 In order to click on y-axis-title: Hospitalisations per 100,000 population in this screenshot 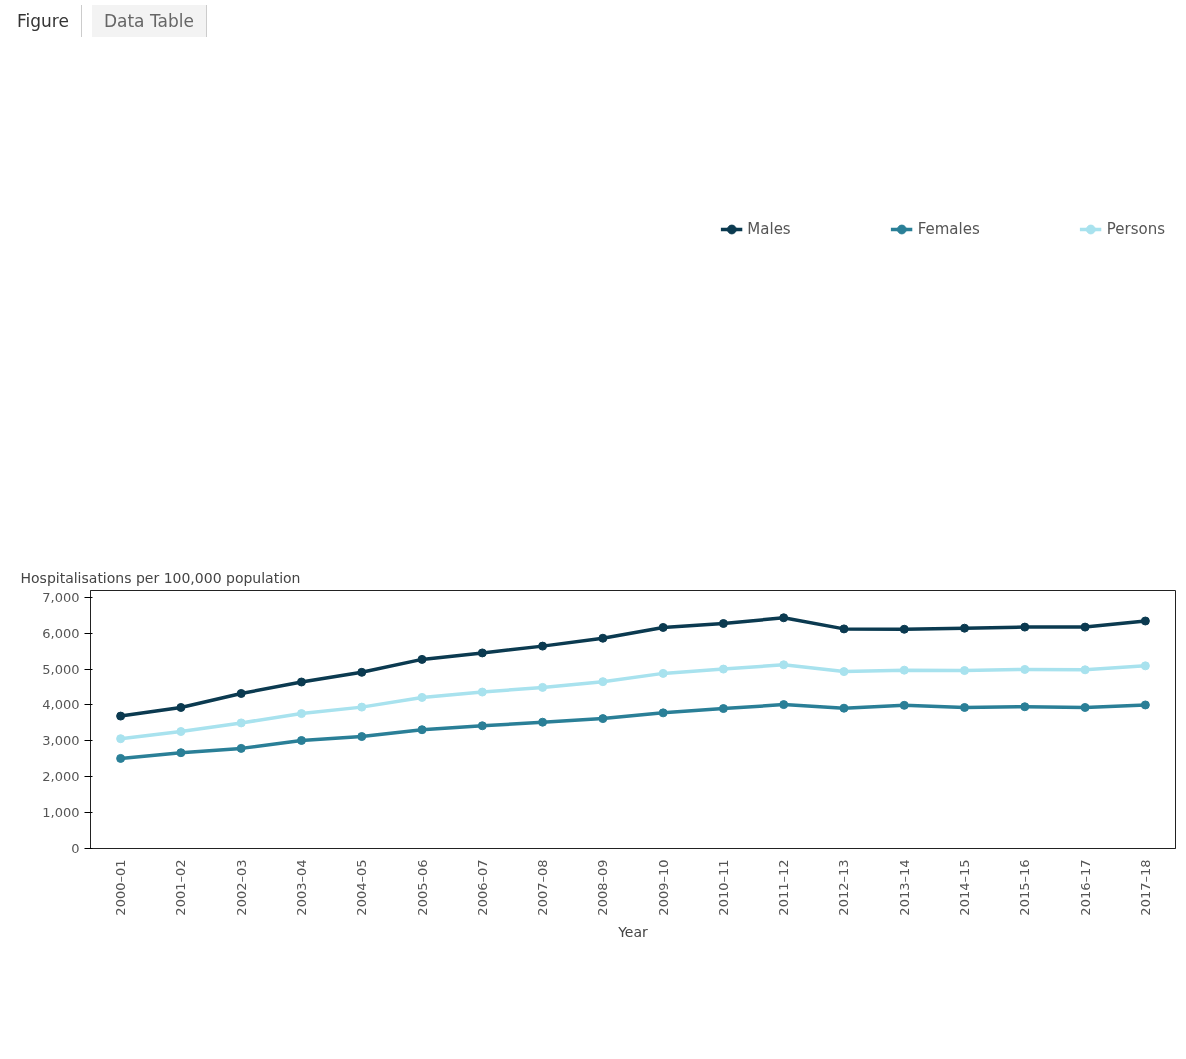, I will do `click(160, 577)`.